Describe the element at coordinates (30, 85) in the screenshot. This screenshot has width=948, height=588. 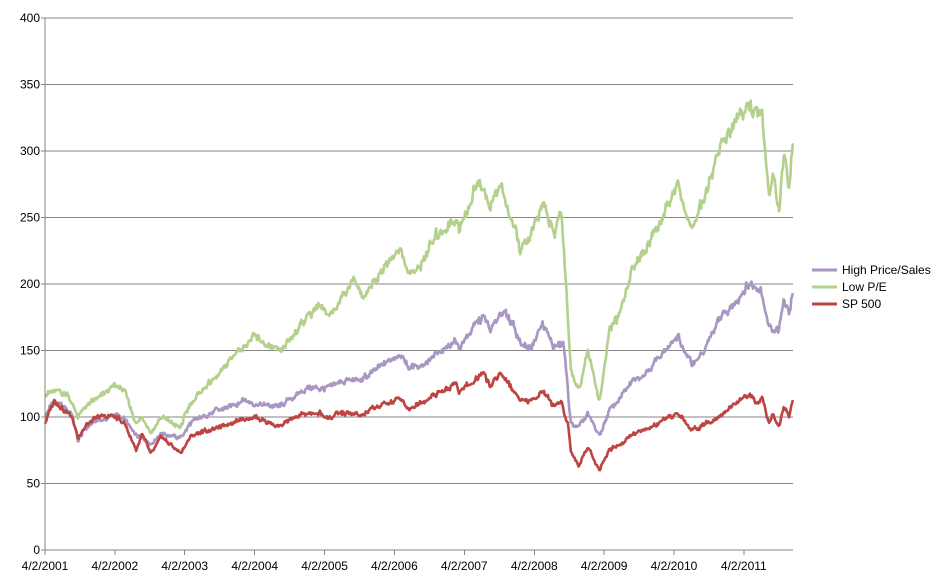
I see `y-tick-label: 350` at that location.